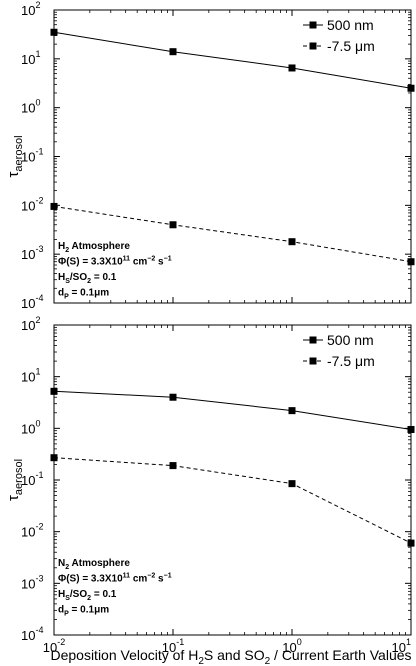 Image resolution: width=416 pixels, height=666 pixels. I want to click on annotation-atmosphere: N2 Atmosphere, so click(94, 564).